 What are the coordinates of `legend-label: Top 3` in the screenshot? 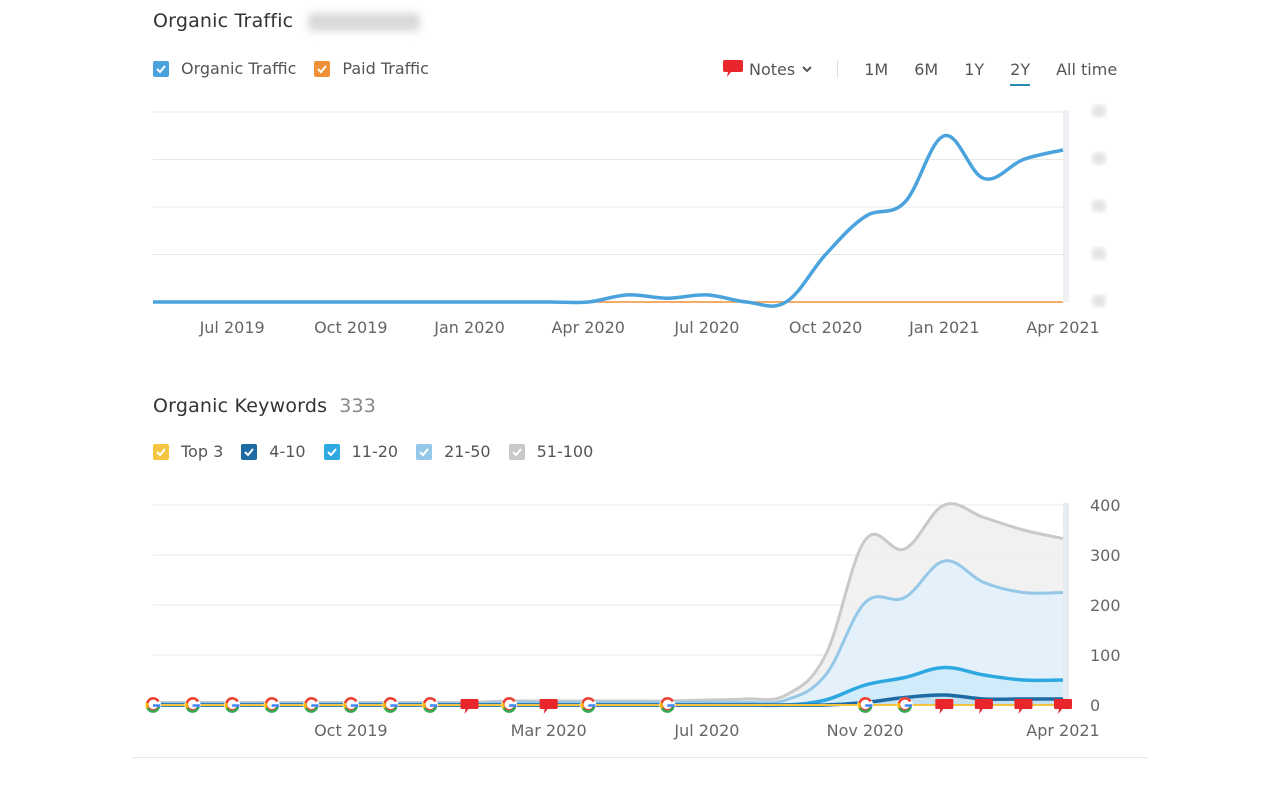 It's located at (202, 451).